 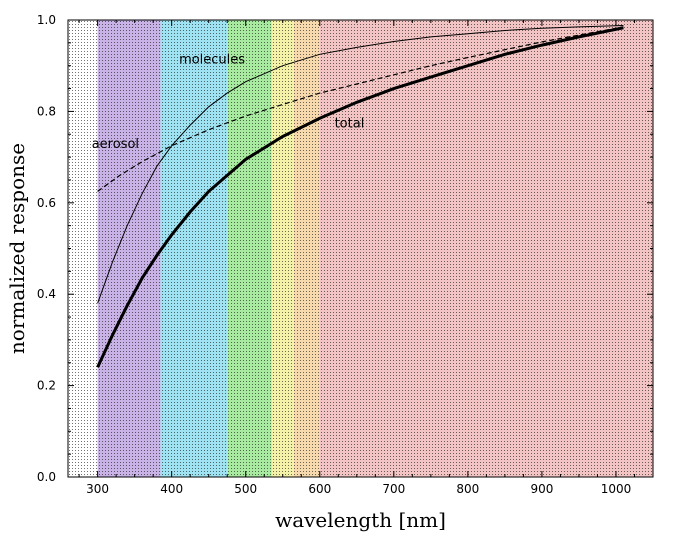 I want to click on y-tick-label: 1.0, so click(x=46, y=20).